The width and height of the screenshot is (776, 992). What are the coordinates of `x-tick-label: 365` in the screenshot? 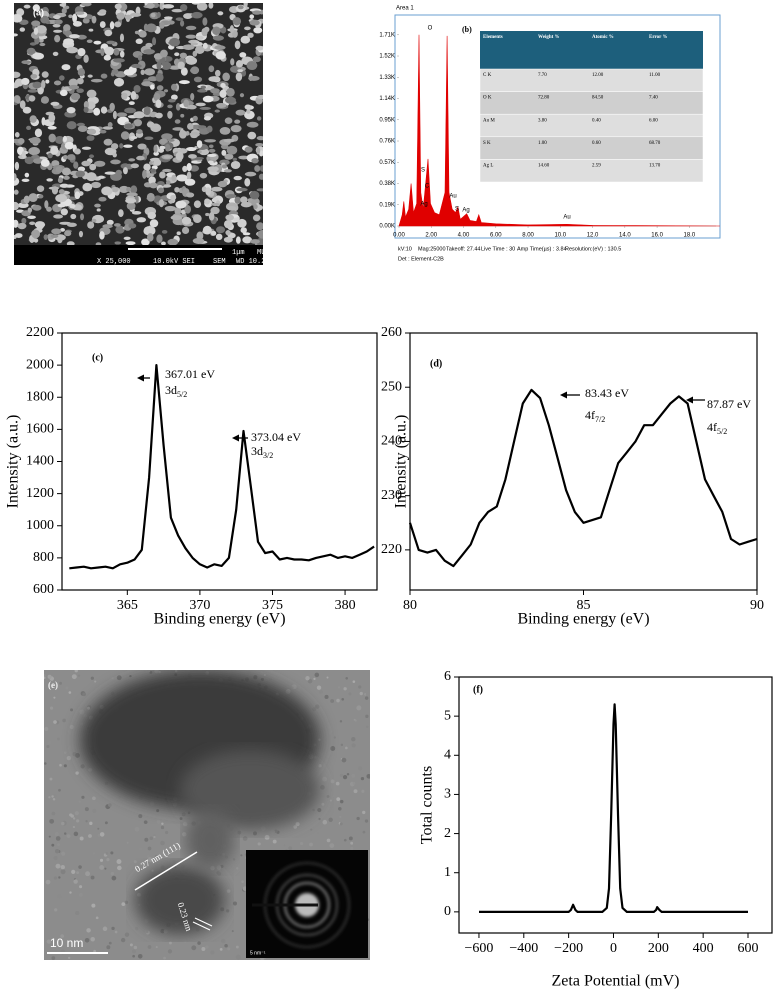 It's located at (127, 605).